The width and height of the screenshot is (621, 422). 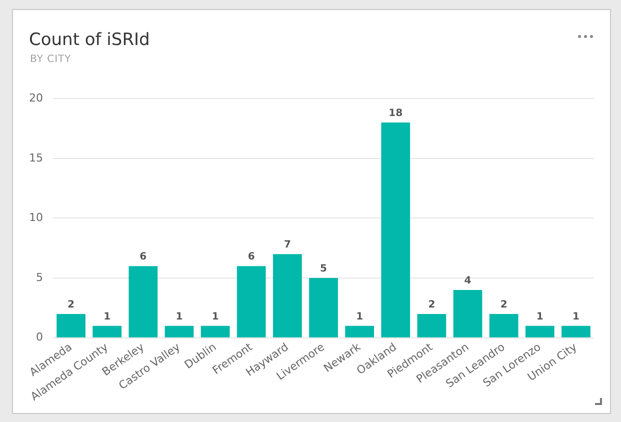 I want to click on data-label: 7, so click(x=287, y=245).